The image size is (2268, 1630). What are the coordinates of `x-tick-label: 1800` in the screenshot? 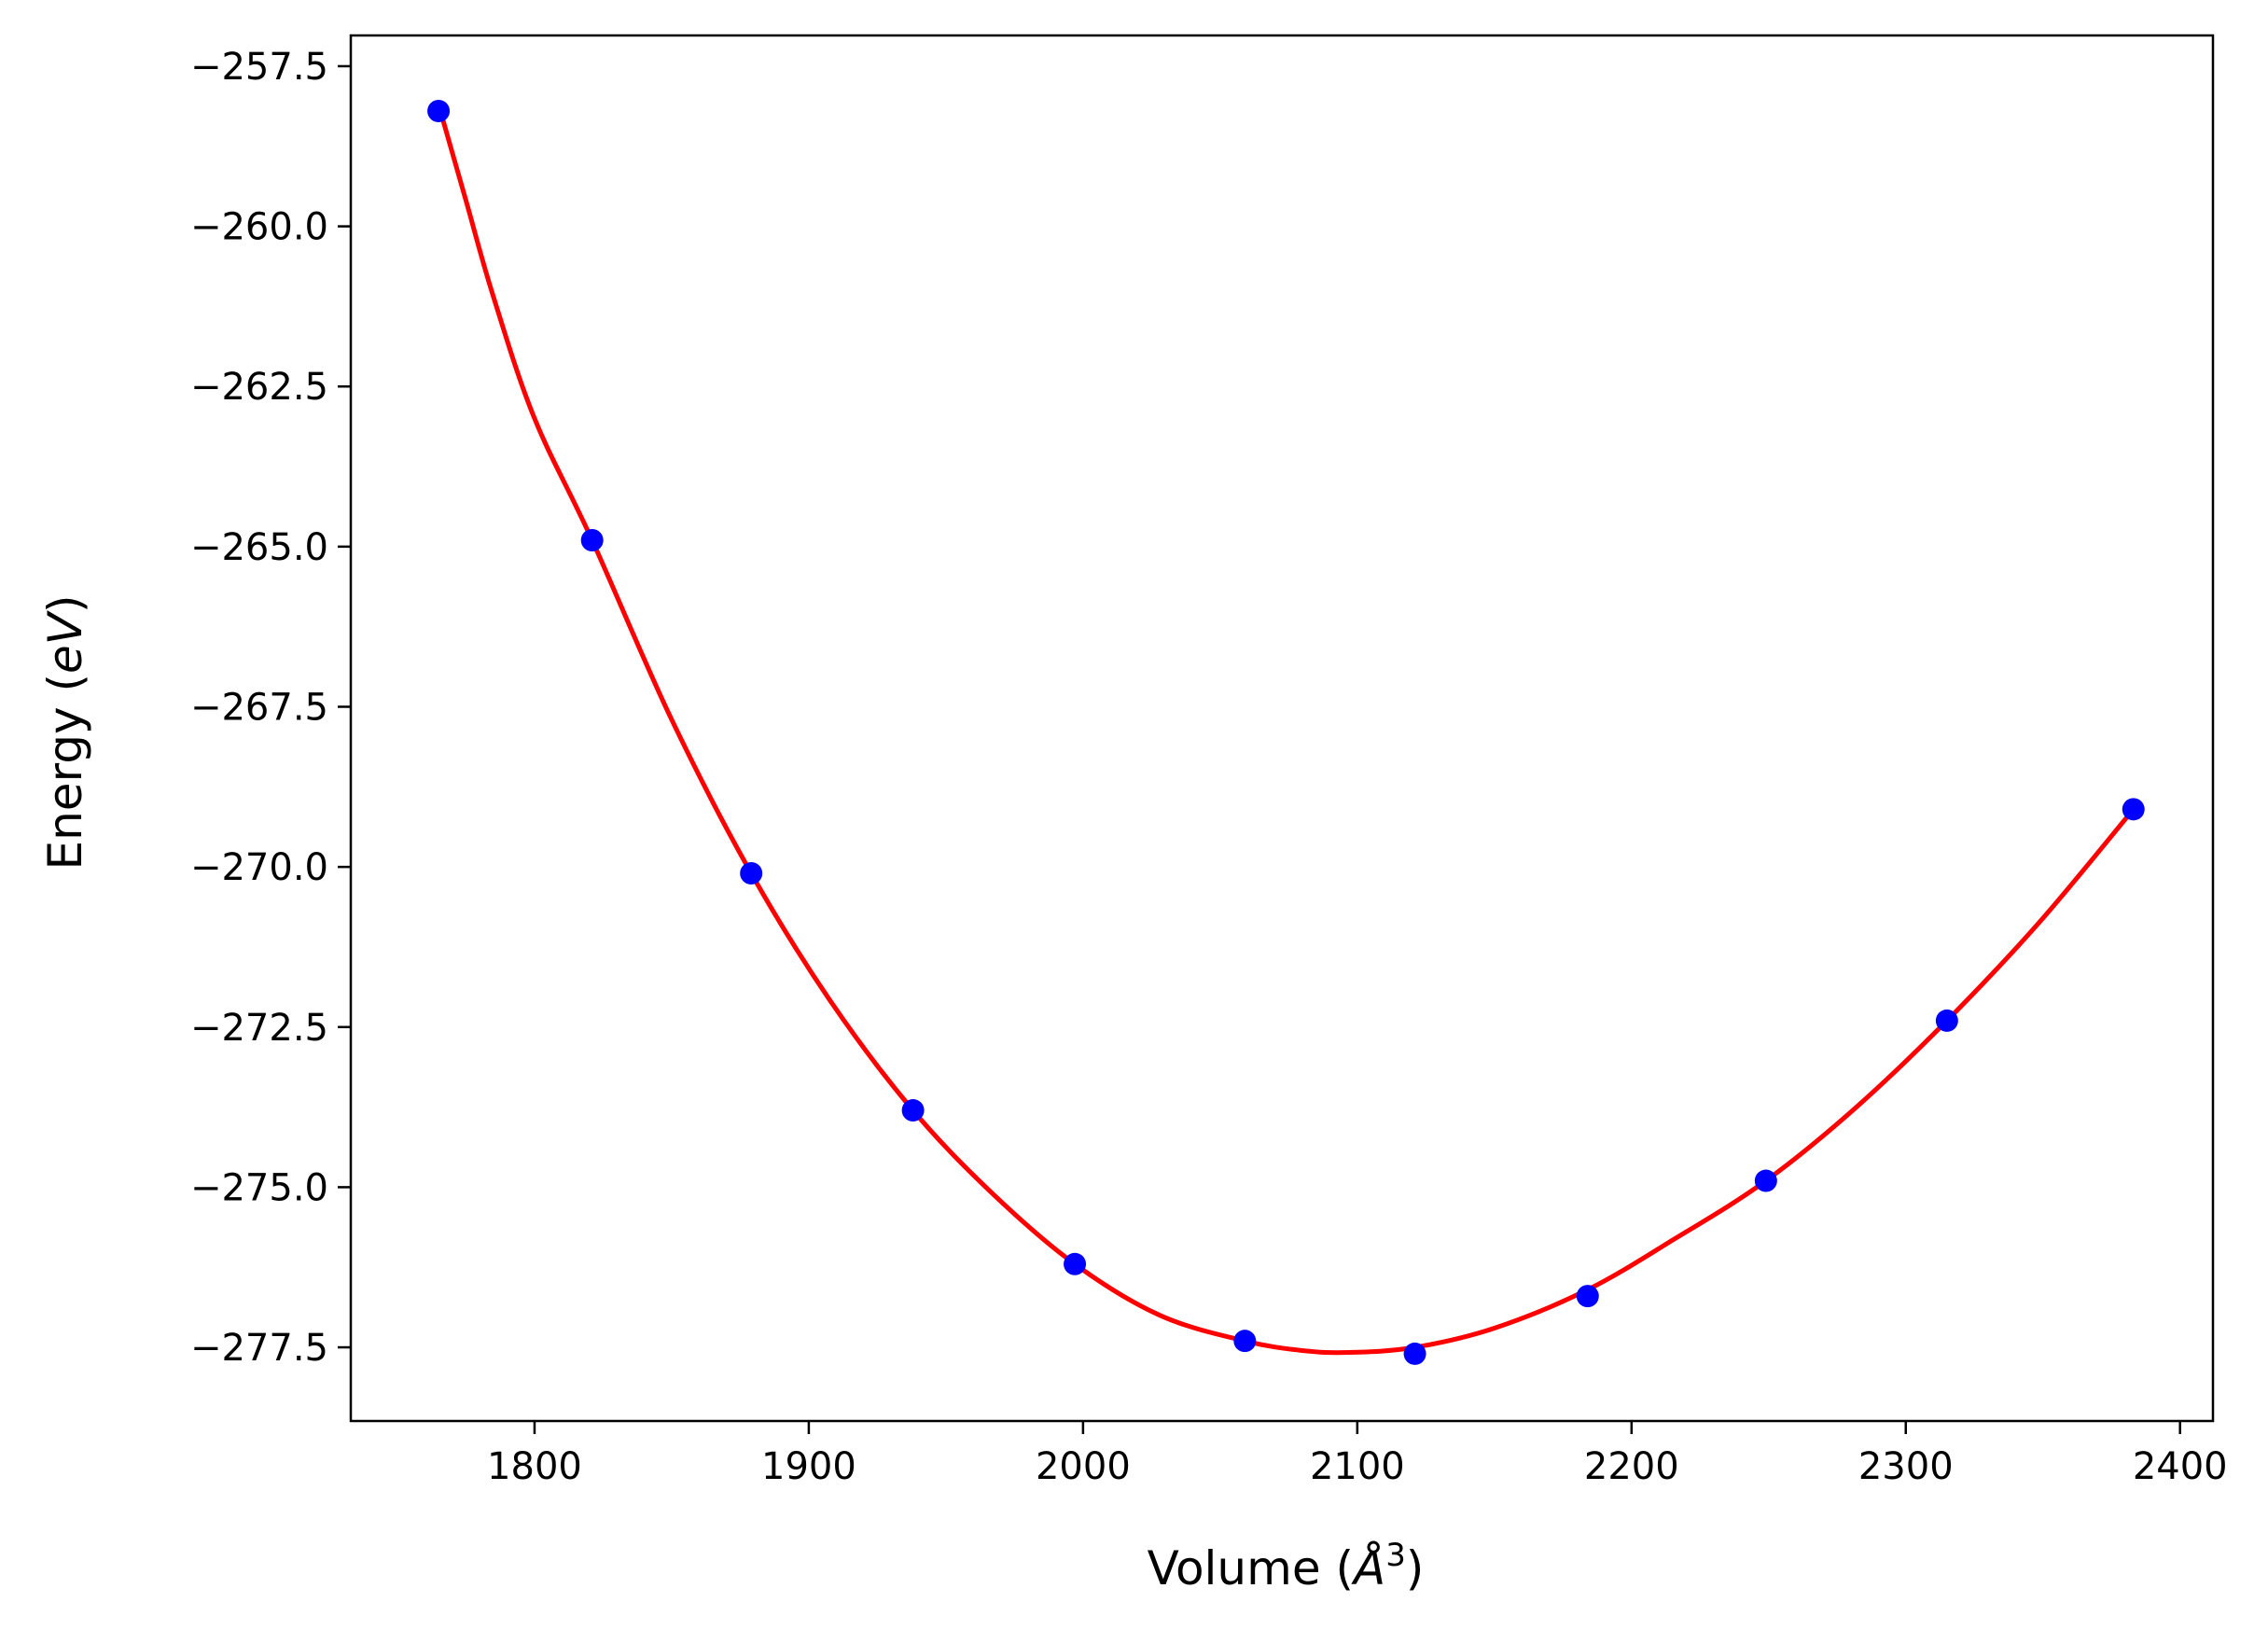 It's located at (534, 1466).